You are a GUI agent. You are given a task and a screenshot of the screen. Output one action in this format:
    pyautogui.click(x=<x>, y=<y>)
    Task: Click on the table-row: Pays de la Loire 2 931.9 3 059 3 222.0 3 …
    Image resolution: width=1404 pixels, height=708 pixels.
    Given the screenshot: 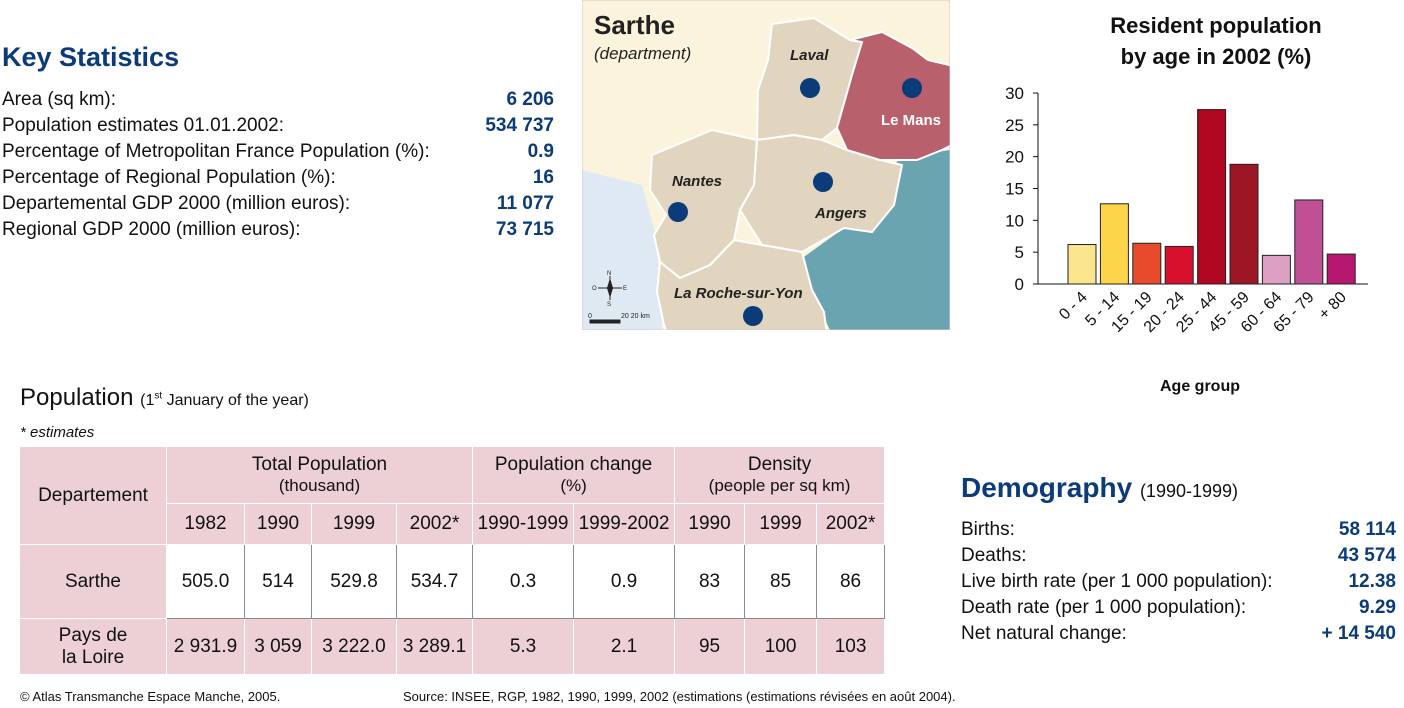 What is the action you would take?
    pyautogui.click(x=452, y=646)
    